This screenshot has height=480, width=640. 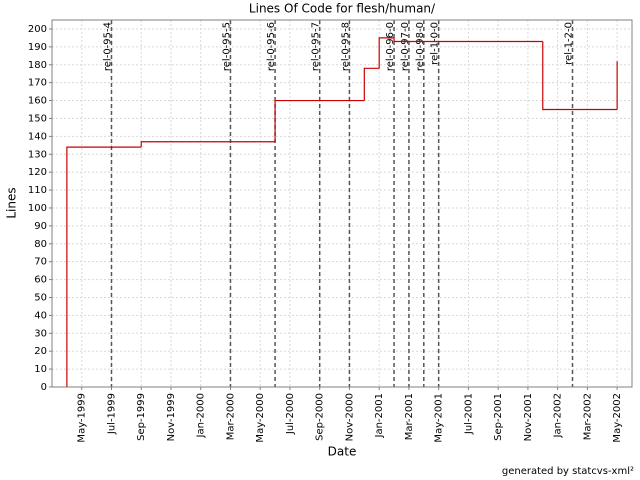 What do you see at coordinates (40, 226) in the screenshot?
I see `y-tick-label: 90` at bounding box center [40, 226].